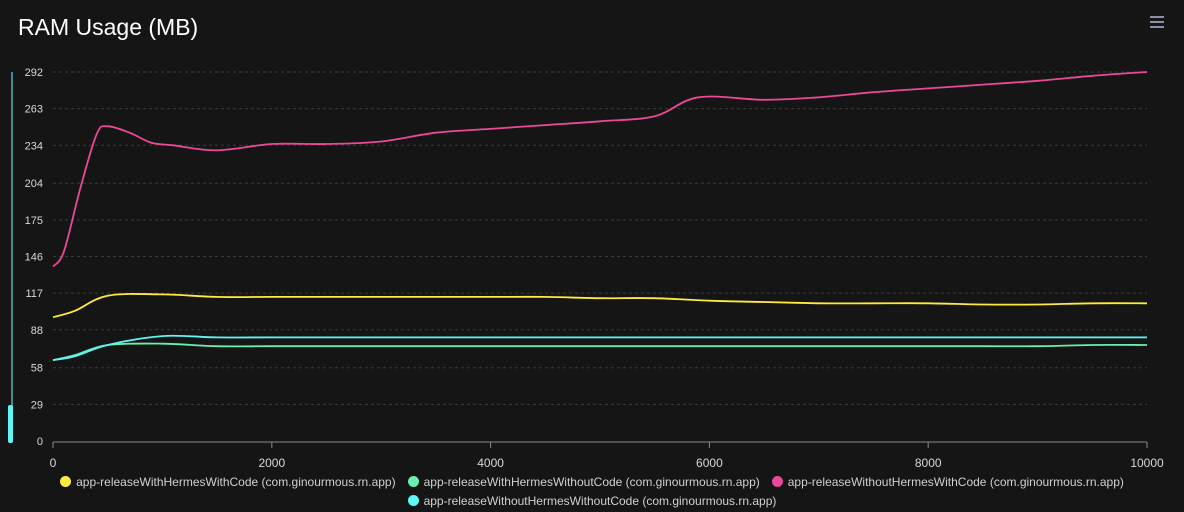  I want to click on x-tick-label: 8000, so click(928, 463).